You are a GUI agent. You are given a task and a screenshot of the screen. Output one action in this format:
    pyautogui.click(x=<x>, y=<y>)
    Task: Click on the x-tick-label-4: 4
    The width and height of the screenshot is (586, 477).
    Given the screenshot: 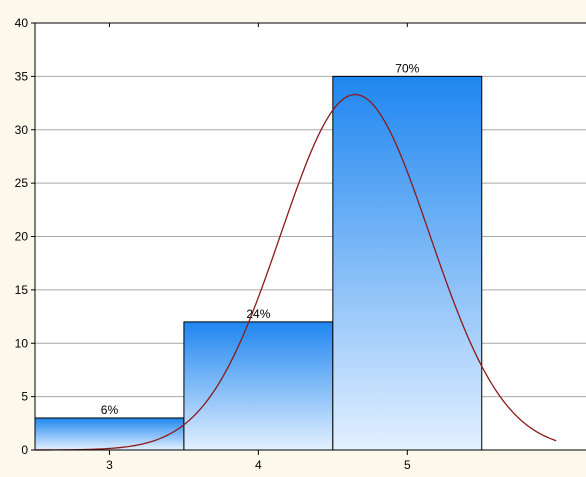 What is the action you would take?
    pyautogui.click(x=258, y=465)
    